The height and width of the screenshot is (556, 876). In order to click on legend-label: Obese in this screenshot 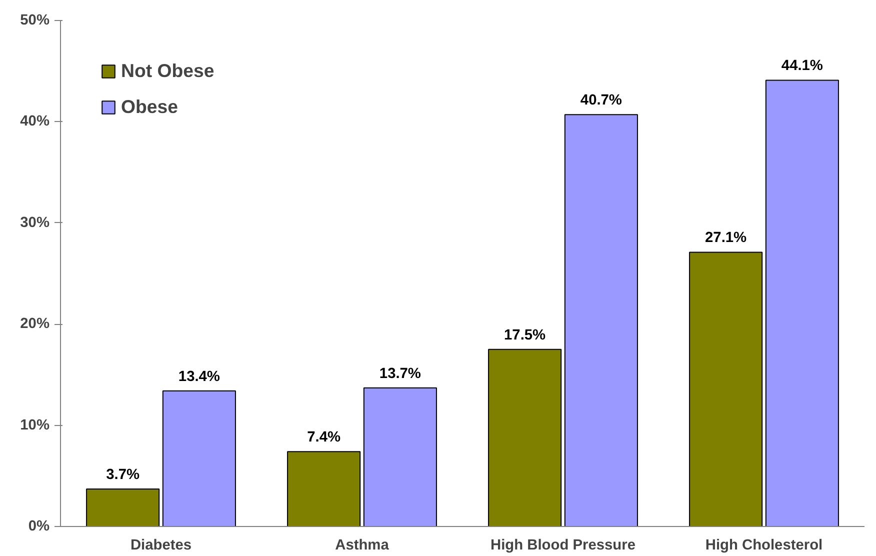, I will do `click(149, 107)`.